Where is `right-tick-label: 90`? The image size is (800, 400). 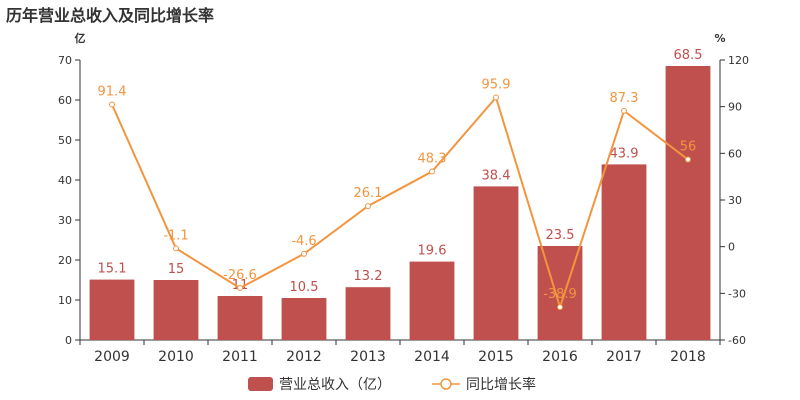 right-tick-label: 90 is located at coordinates (735, 107).